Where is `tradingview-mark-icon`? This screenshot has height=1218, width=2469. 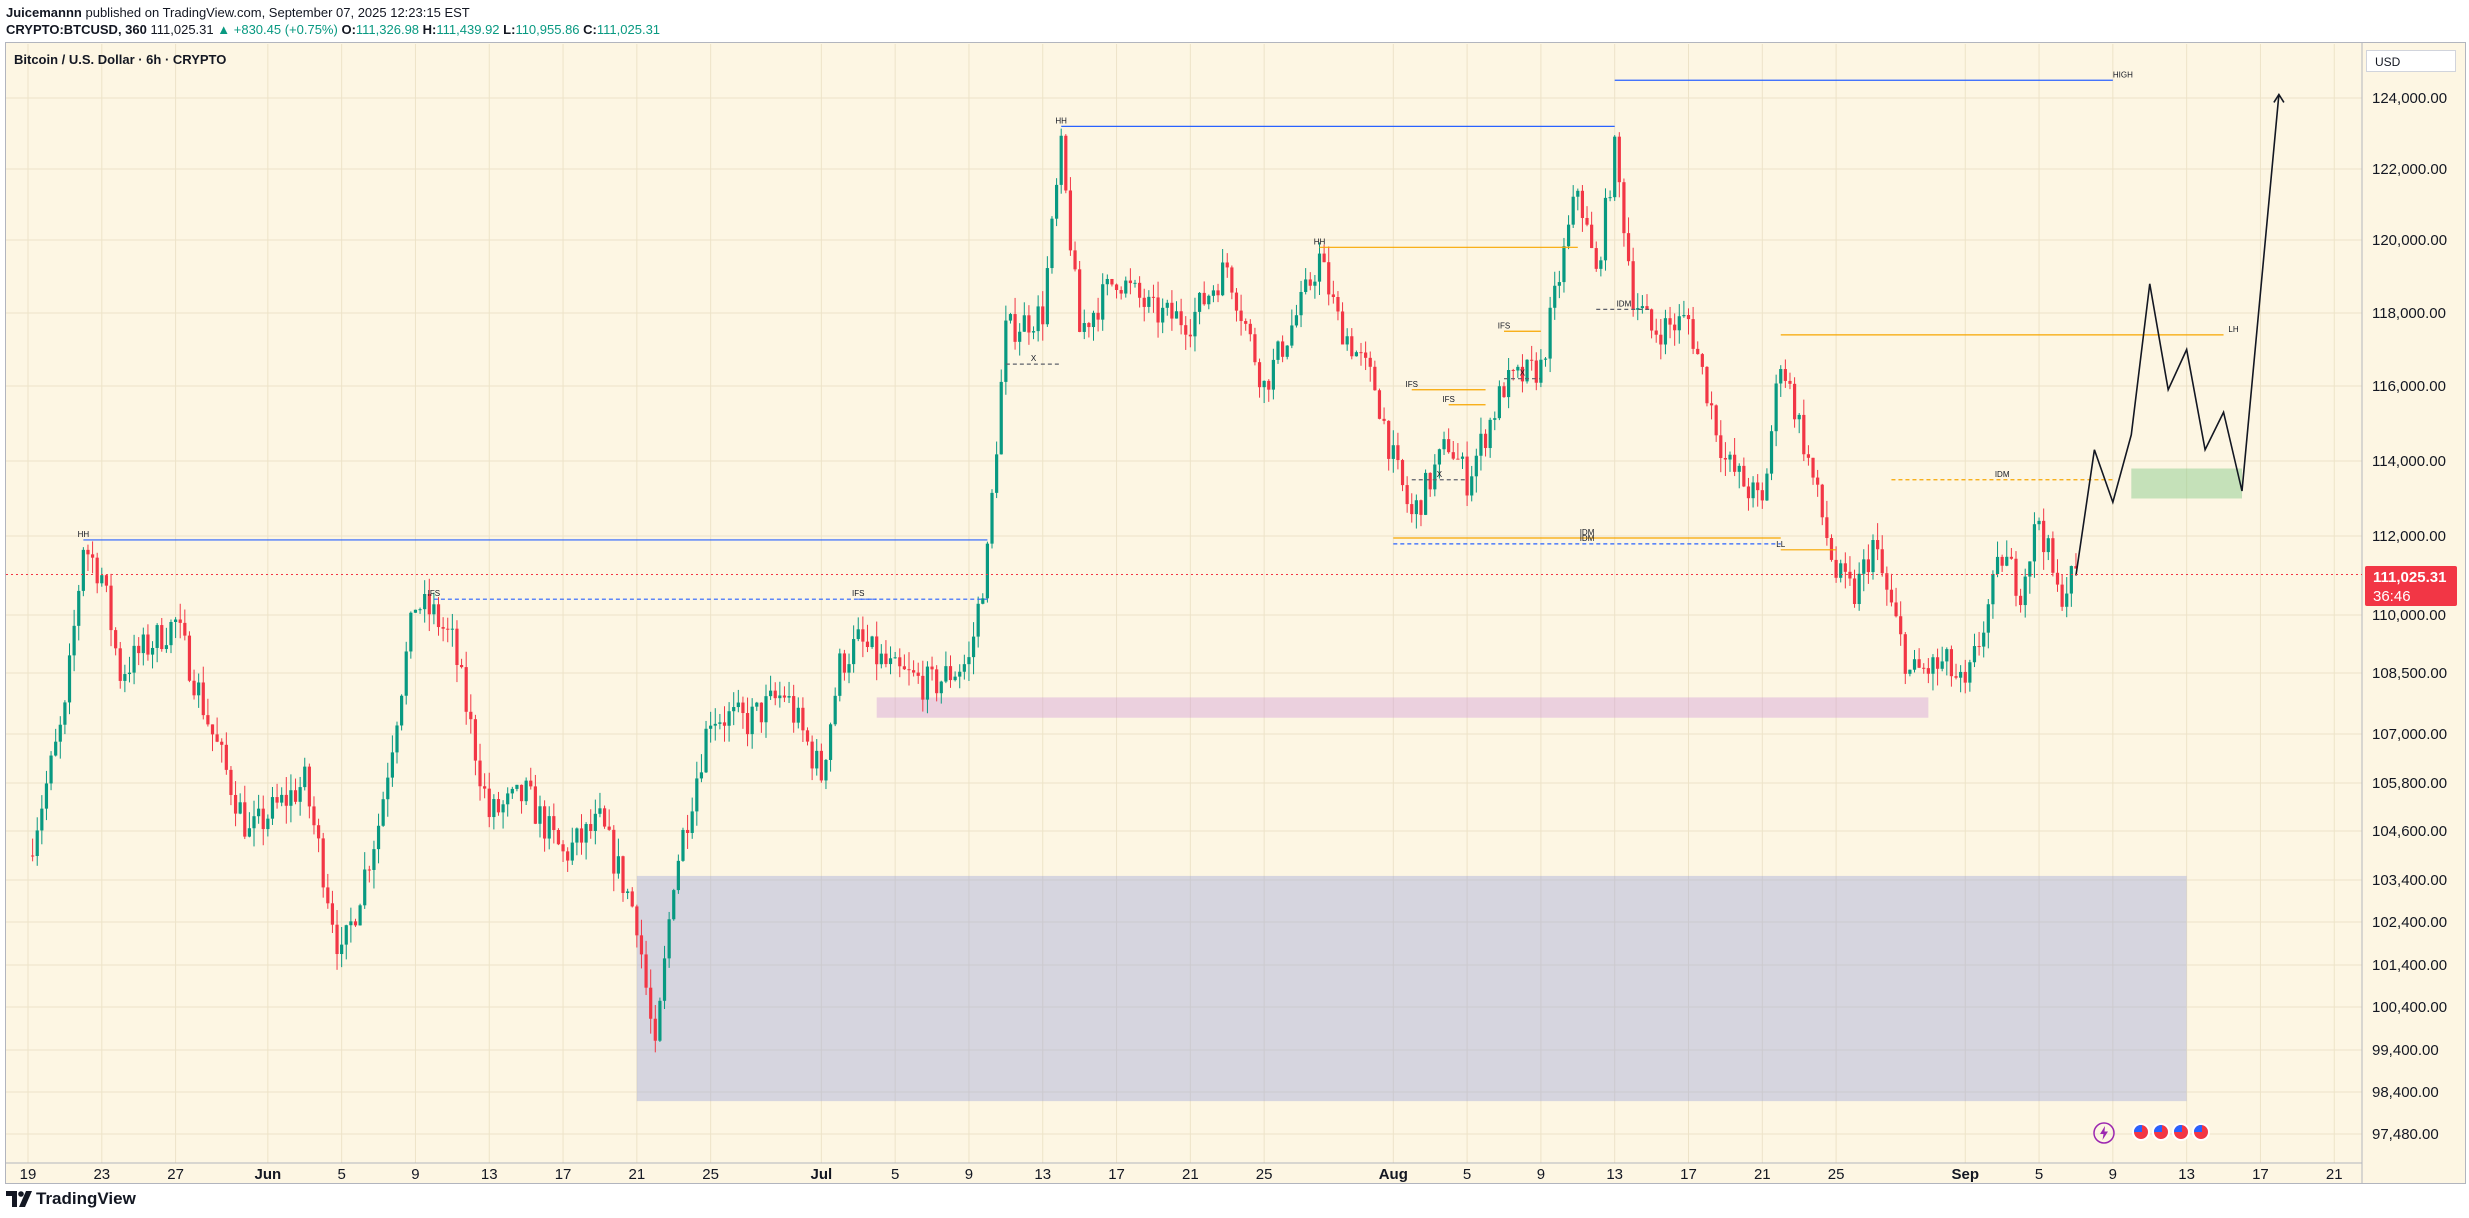 tradingview-mark-icon is located at coordinates (19, 1199).